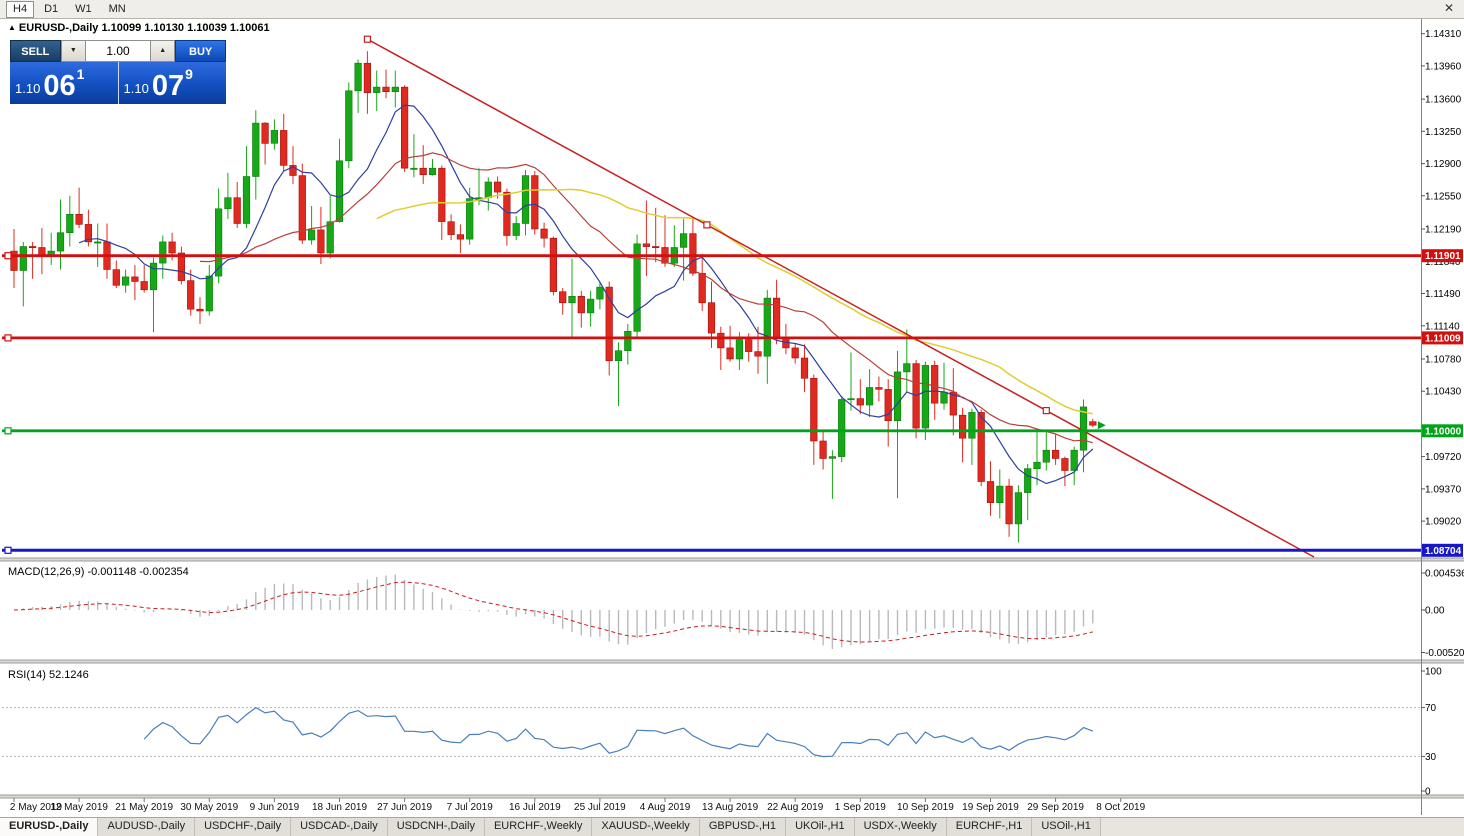  What do you see at coordinates (1443, 132) in the screenshot?
I see `svg-text: 1.13250` at bounding box center [1443, 132].